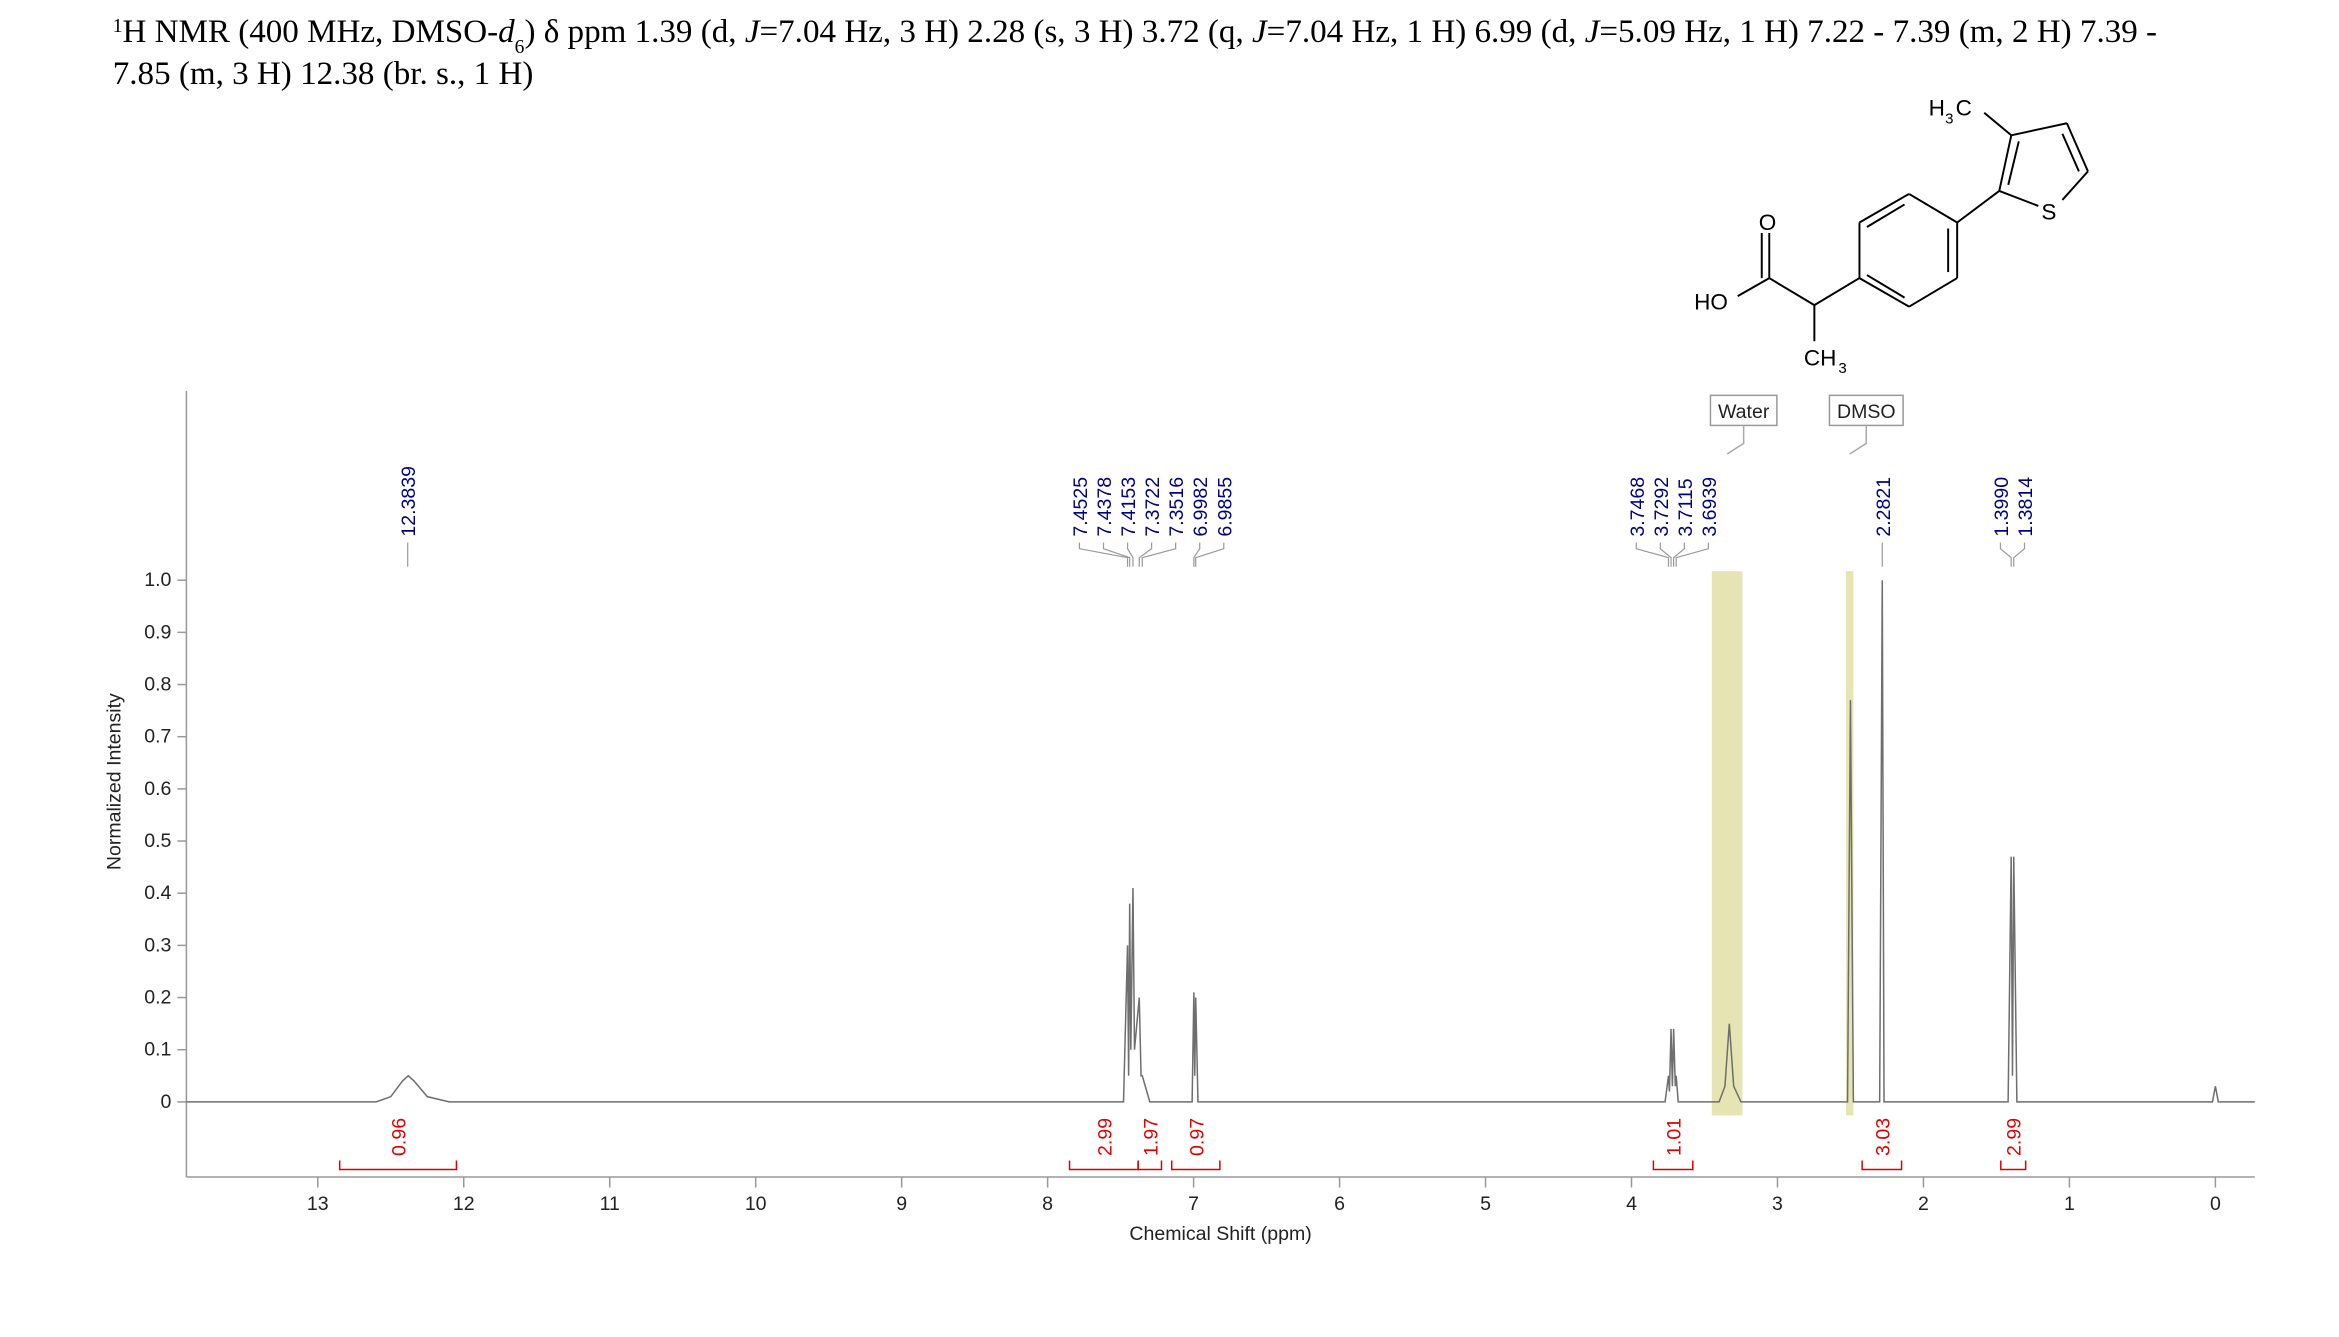 The height and width of the screenshot is (1337, 2339). Describe the element at coordinates (157, 893) in the screenshot. I see `y-tick-label: 0.4` at that location.